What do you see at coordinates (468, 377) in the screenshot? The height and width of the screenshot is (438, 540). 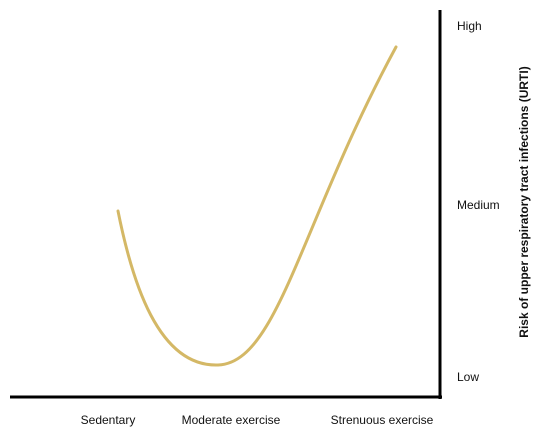 I see `y-tick-label-low: Low` at bounding box center [468, 377].